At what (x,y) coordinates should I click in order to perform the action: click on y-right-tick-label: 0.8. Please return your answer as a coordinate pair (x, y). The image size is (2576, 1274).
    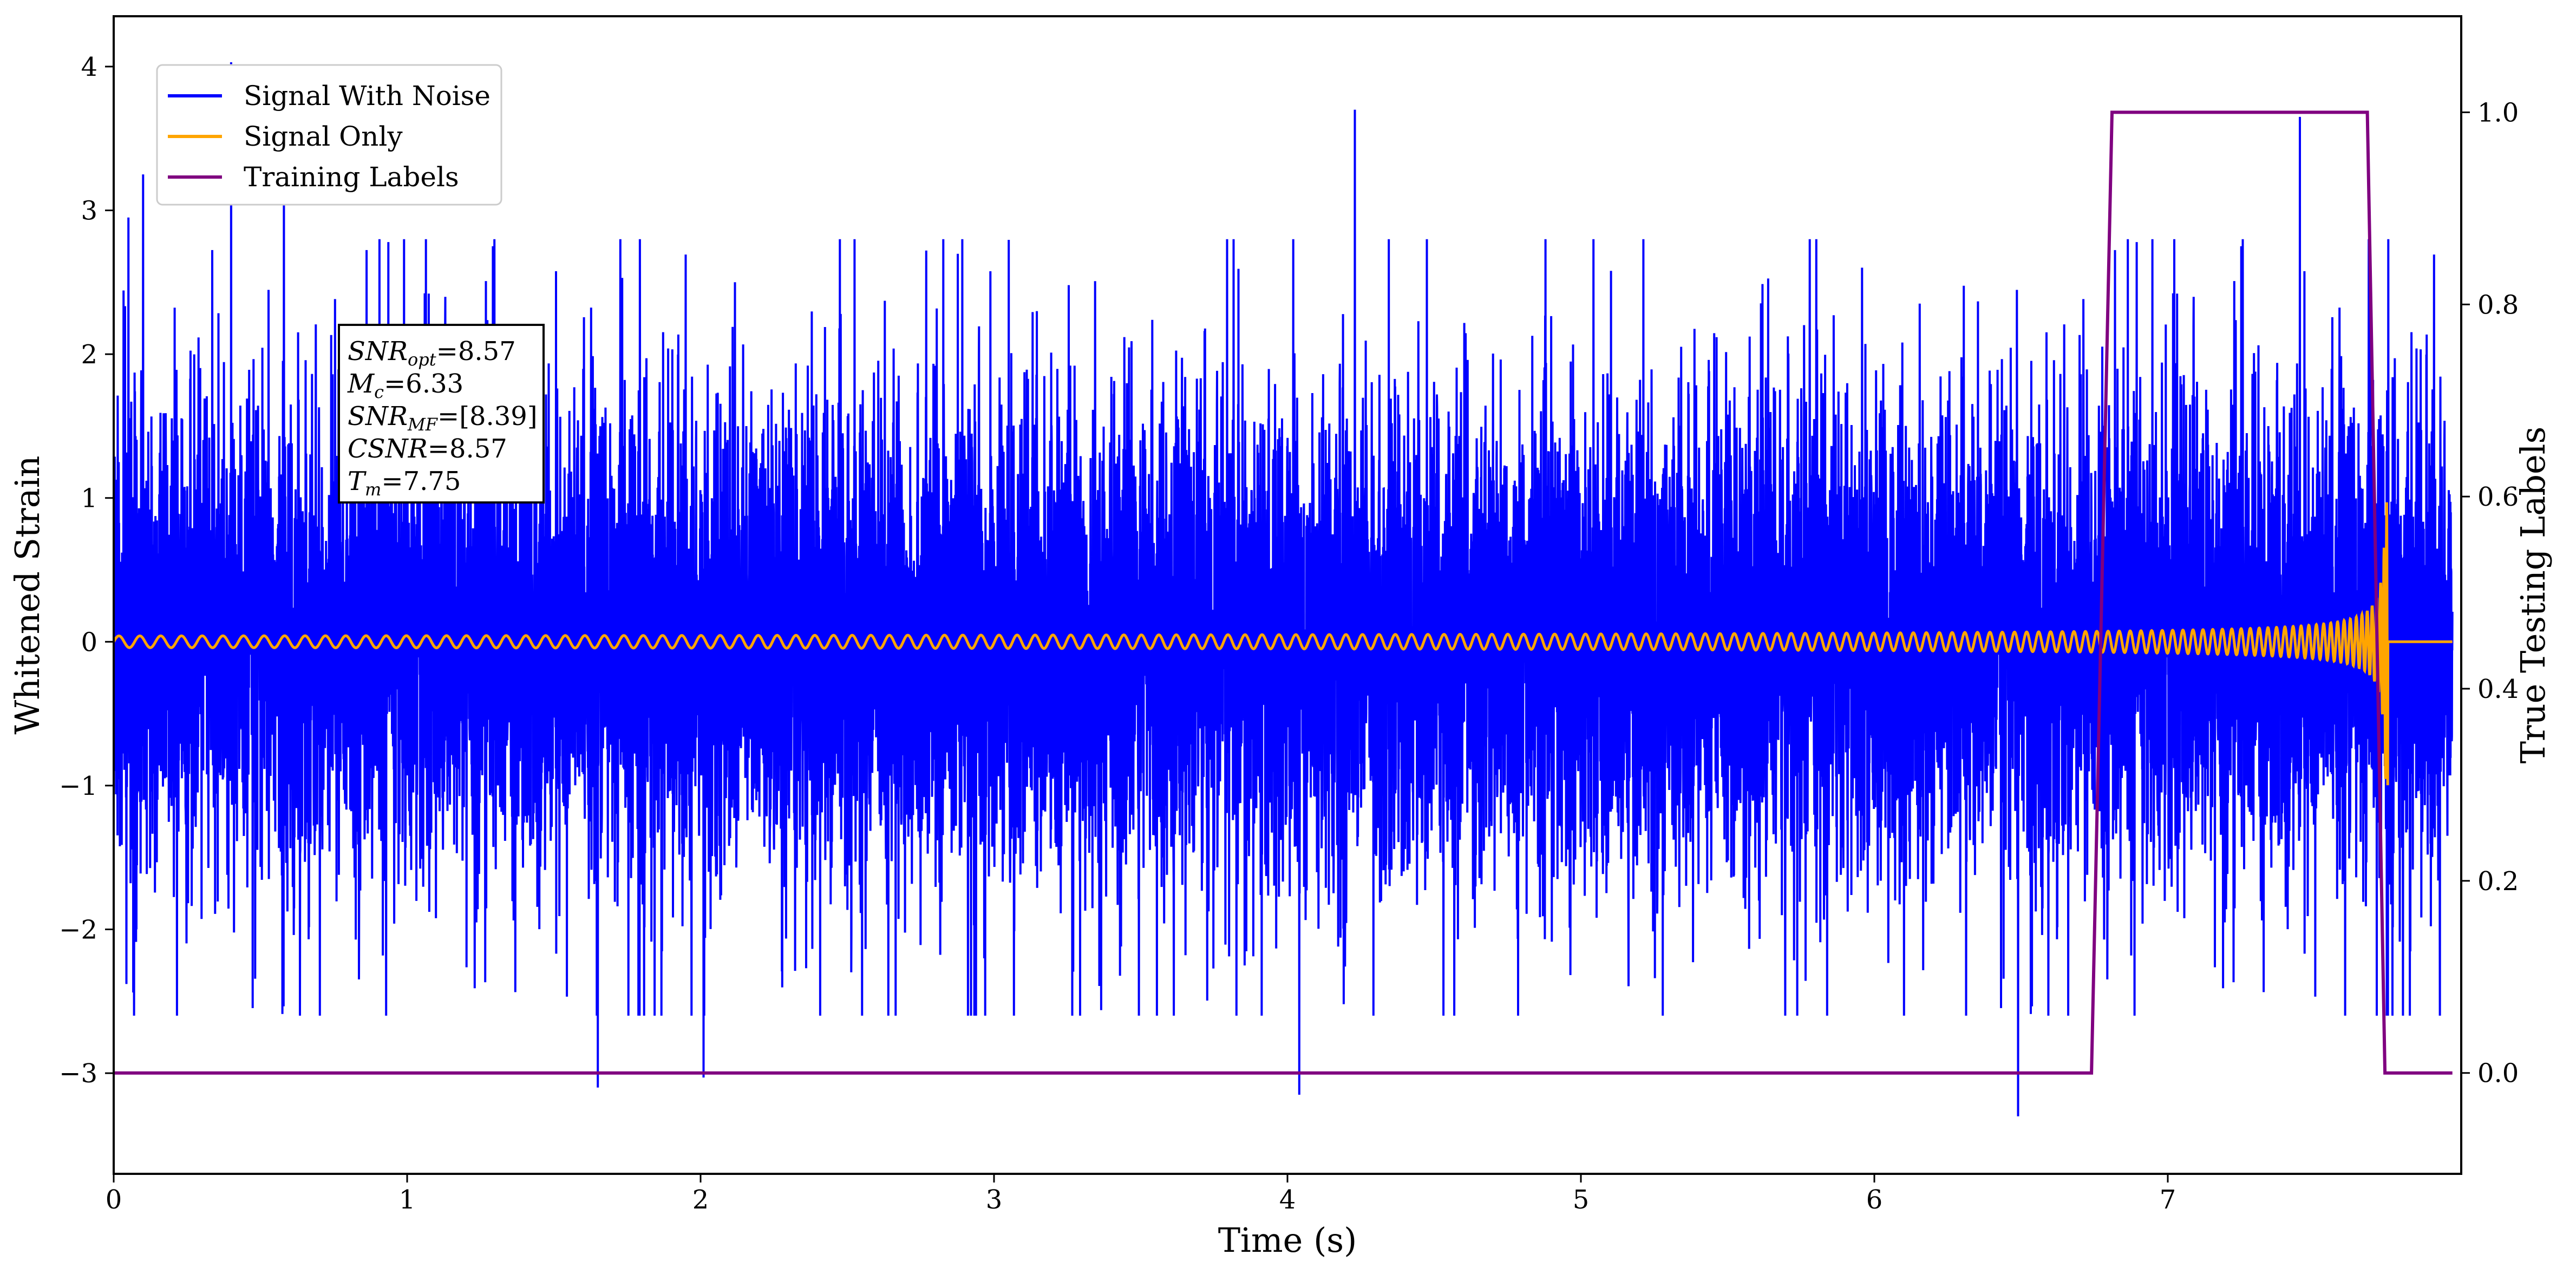
    Looking at the image, I should click on (2498, 305).